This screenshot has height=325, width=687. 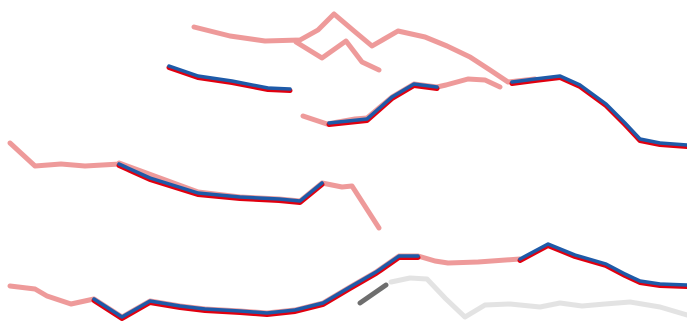 I want to click on highlighted-trace-4-red-edge, so click(x=220, y=184).